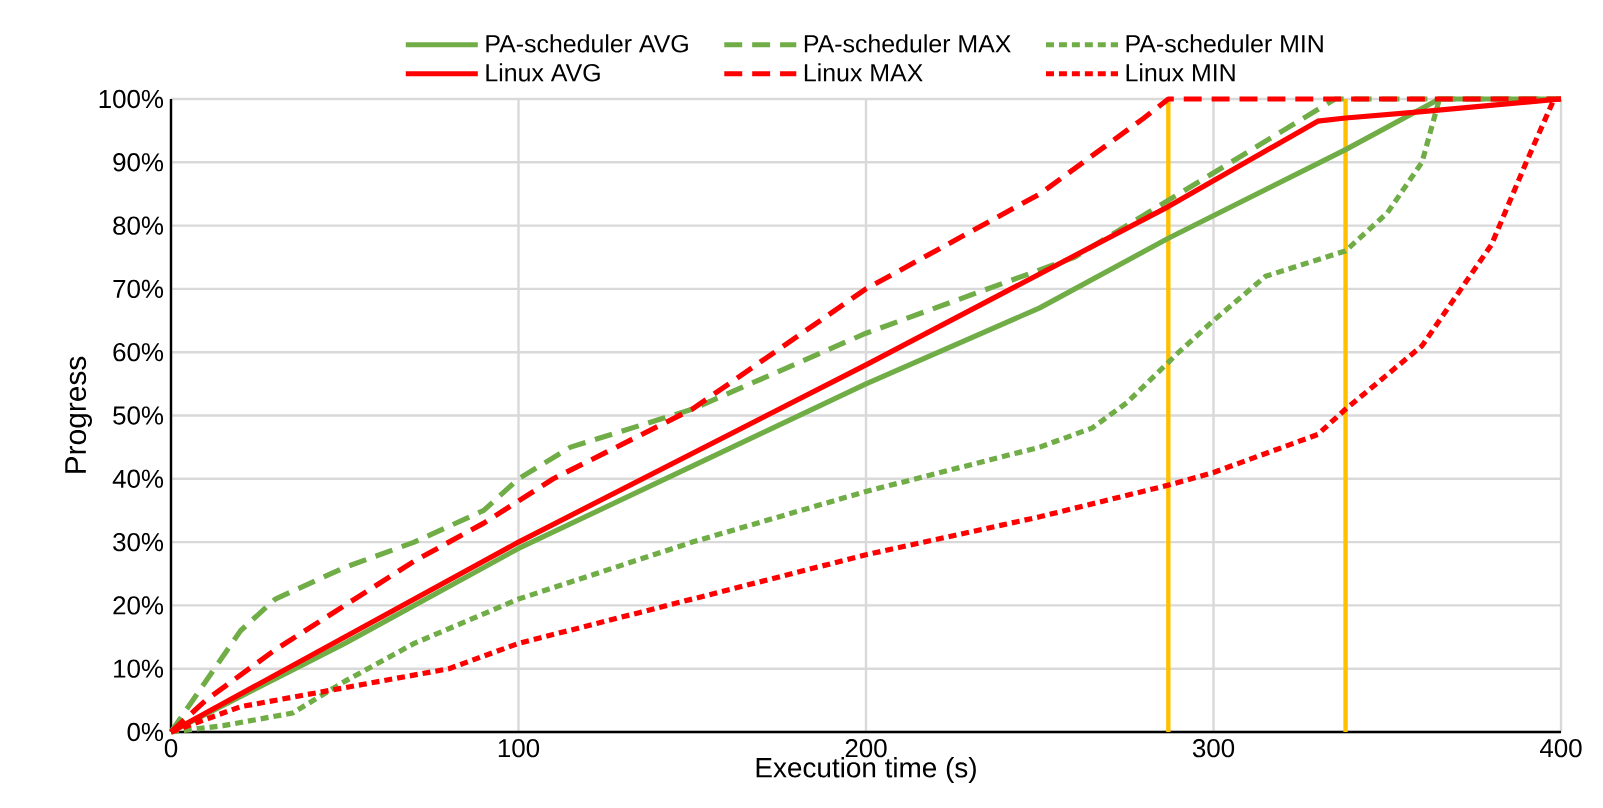  What do you see at coordinates (138, 542) in the screenshot?
I see `y-tick-label: 30%` at bounding box center [138, 542].